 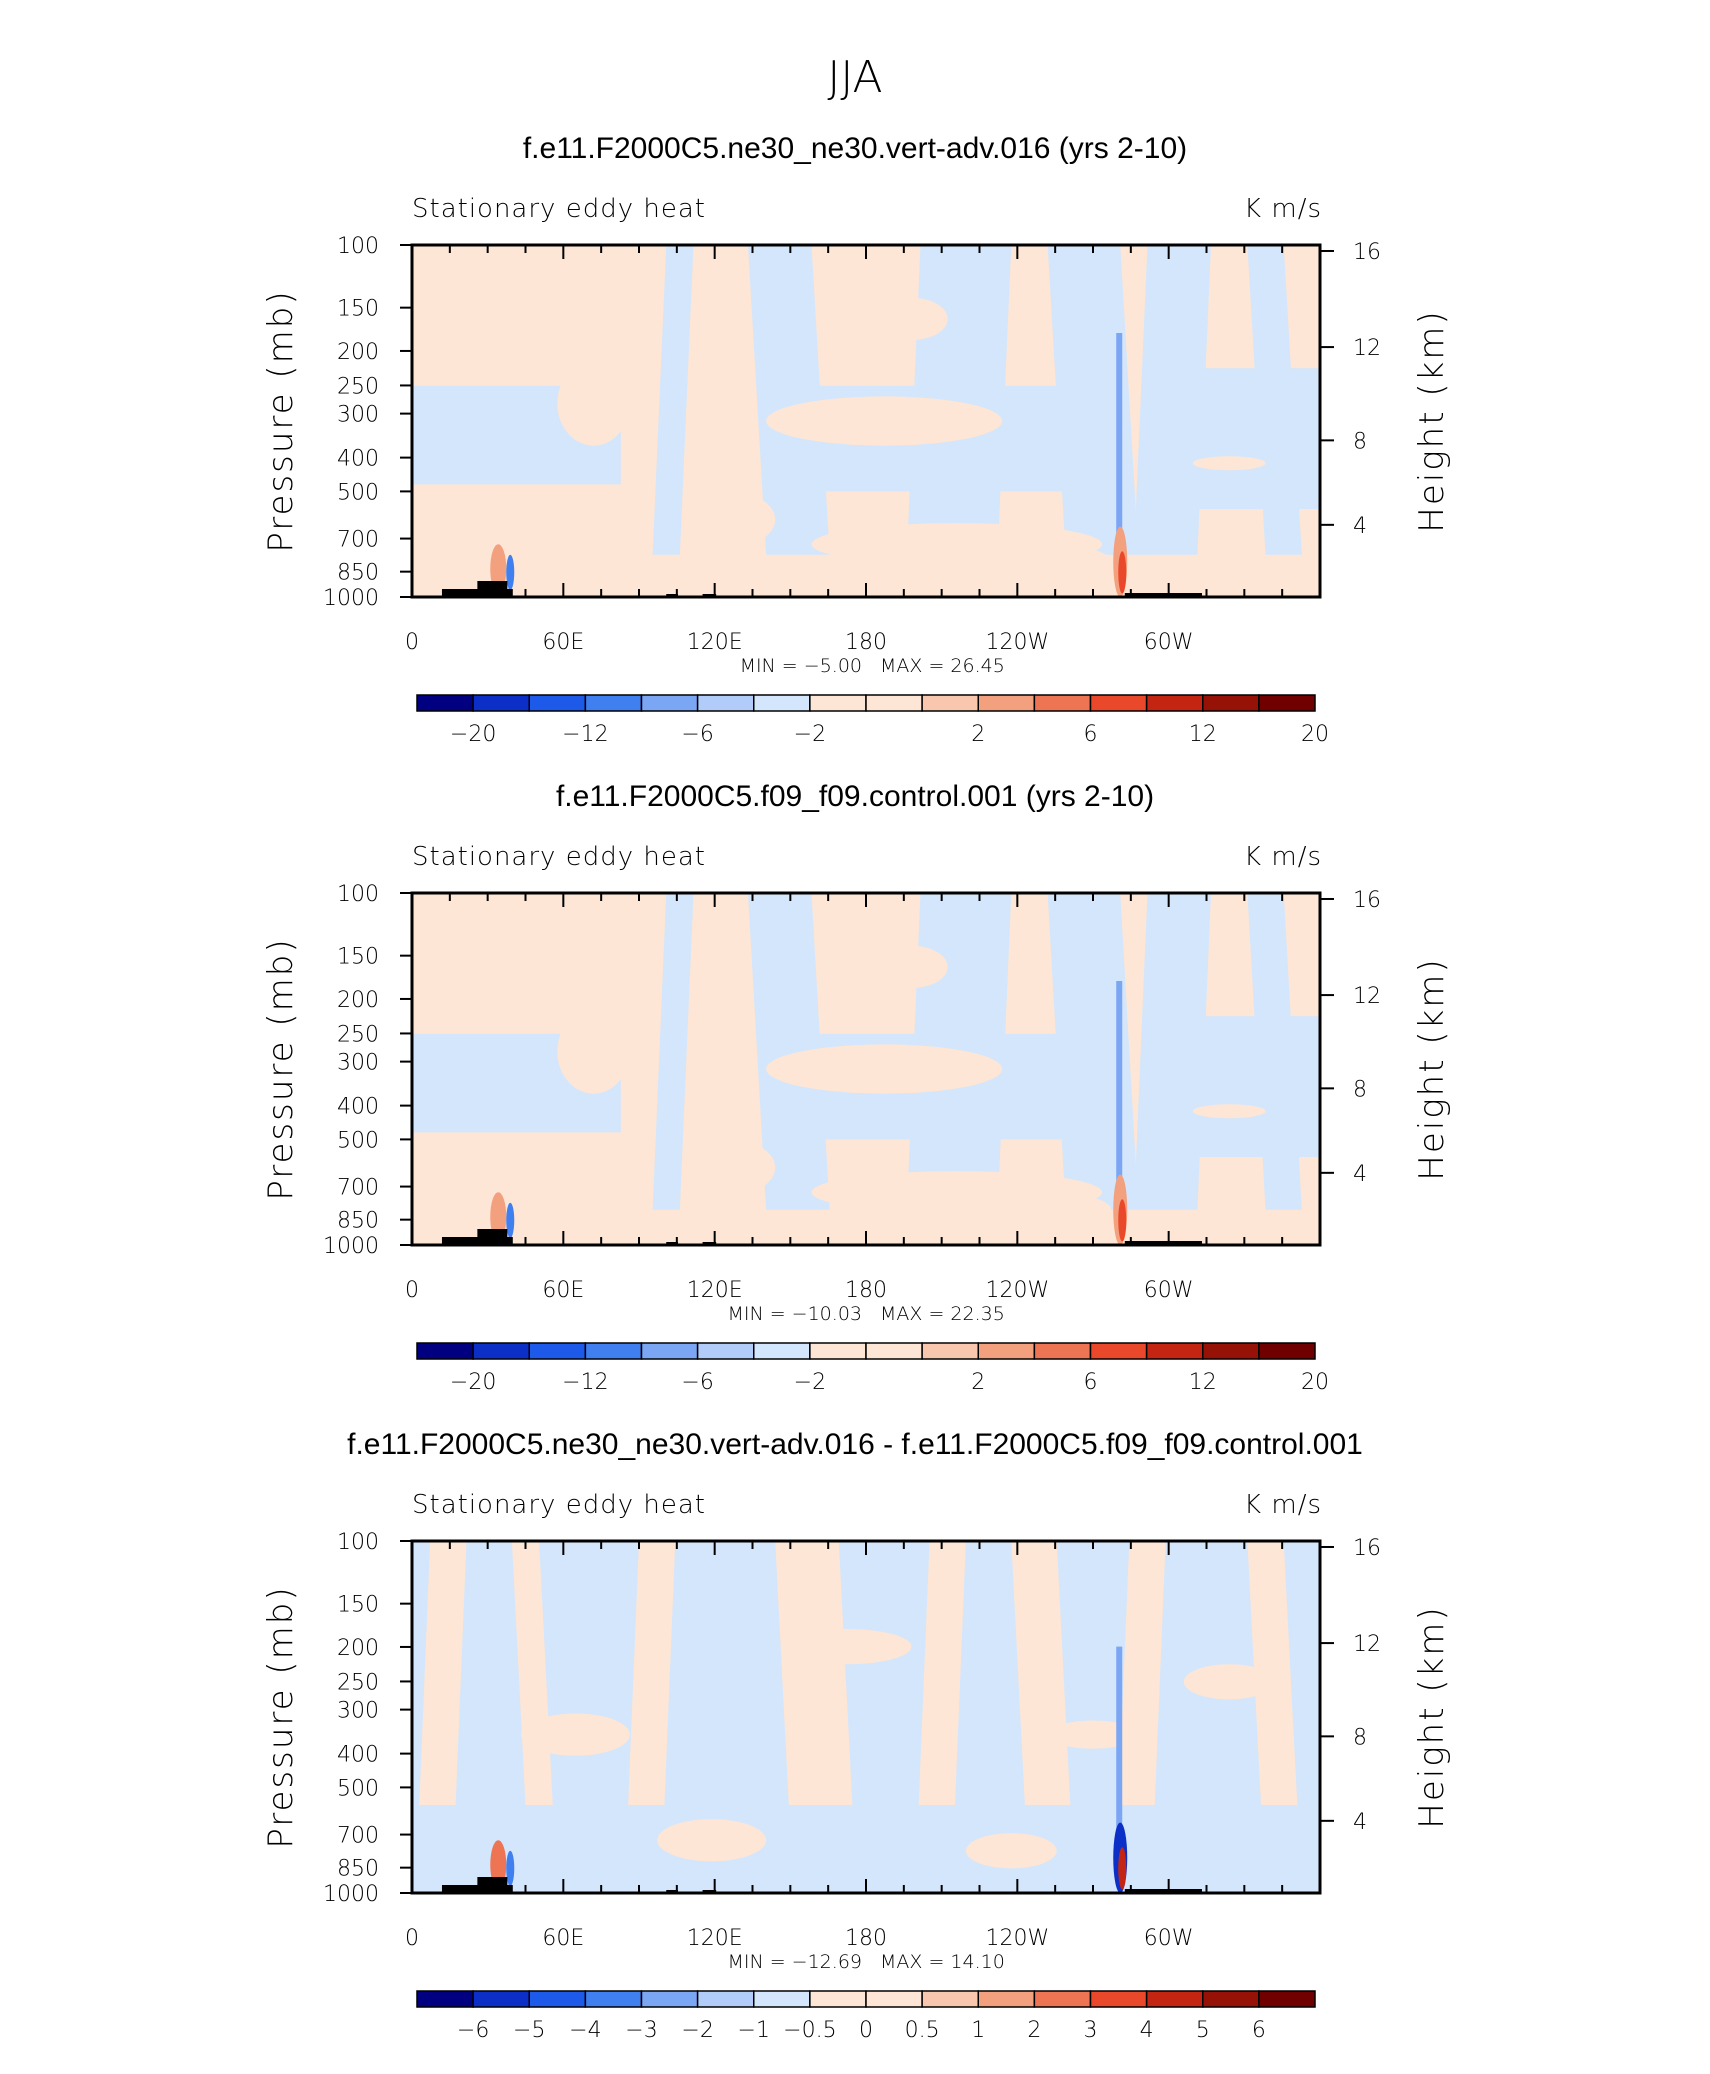 What do you see at coordinates (794, 1314) in the screenshot?
I see `min-readout: MIN = −10.03` at bounding box center [794, 1314].